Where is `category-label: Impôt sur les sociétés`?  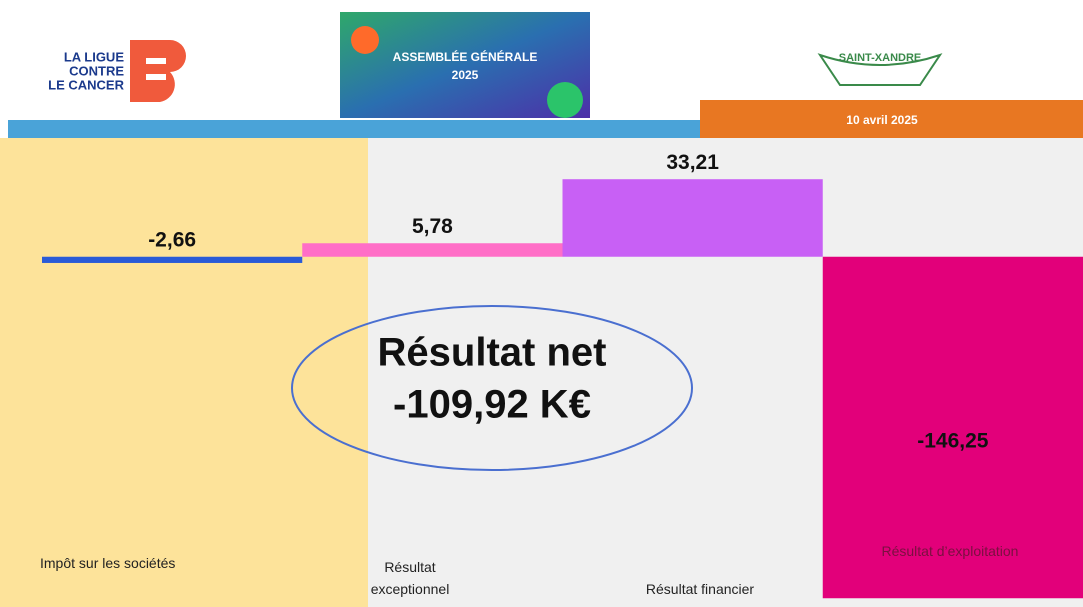 category-label: Impôt sur les sociétés is located at coordinates (108, 563).